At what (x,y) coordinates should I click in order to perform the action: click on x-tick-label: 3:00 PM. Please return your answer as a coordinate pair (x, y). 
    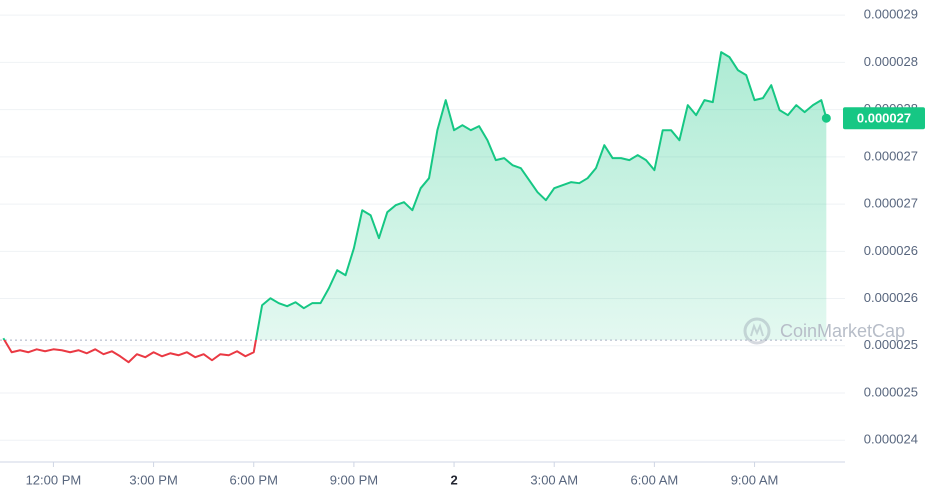
    Looking at the image, I should click on (153, 479).